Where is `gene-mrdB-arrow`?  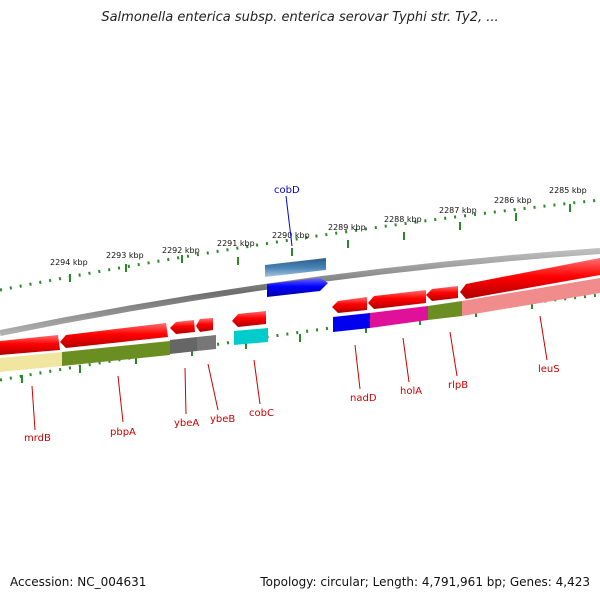 gene-mrdB-arrow is located at coordinates (30, 345).